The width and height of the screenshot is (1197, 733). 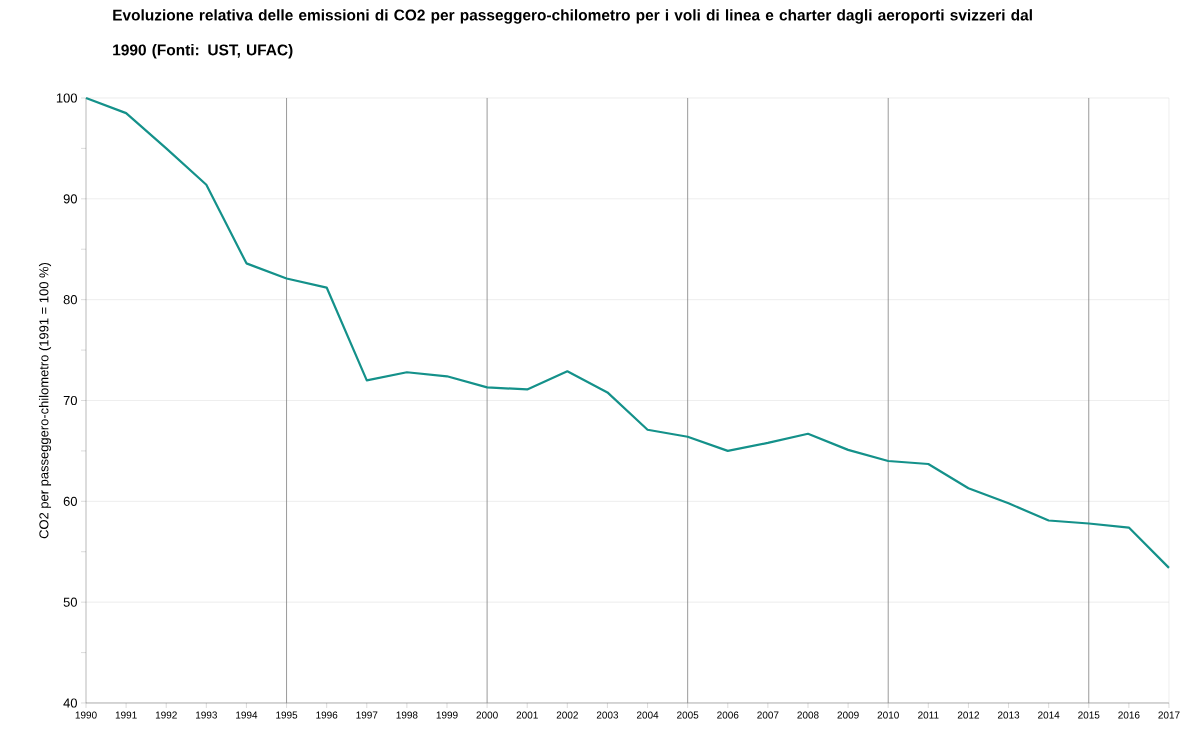 I want to click on x-tick-label: 2000, so click(x=487, y=715).